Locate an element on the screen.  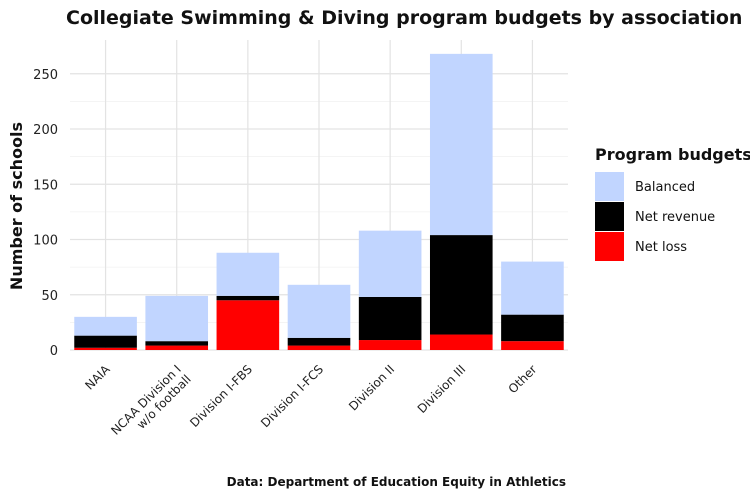
x-tick-label: Division I-FBS is located at coordinates (221, 396).